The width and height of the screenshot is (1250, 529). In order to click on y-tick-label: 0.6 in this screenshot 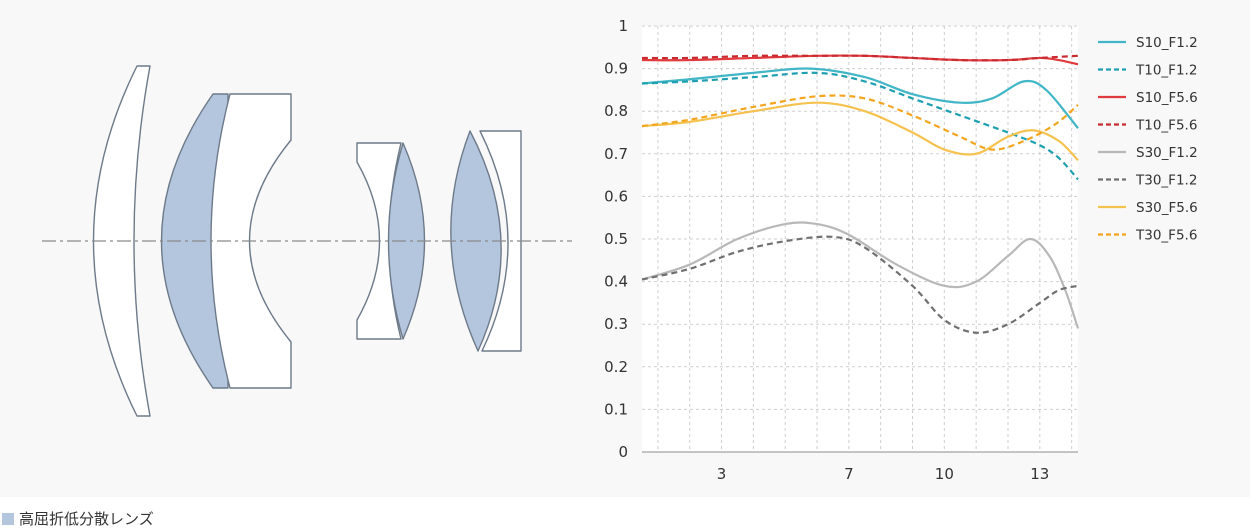, I will do `click(616, 196)`.